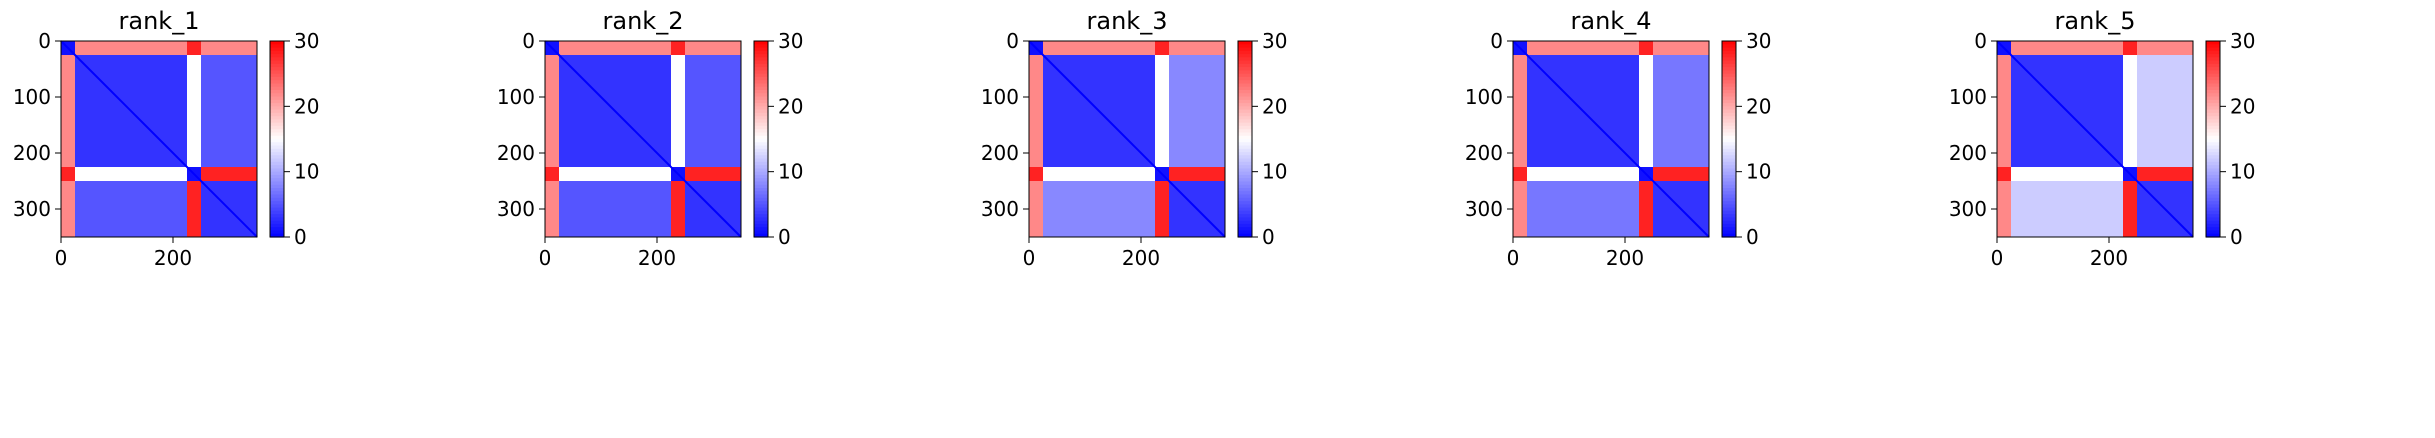  What do you see at coordinates (1758, 106) in the screenshot?
I see `colorbar-tick-label: 20` at bounding box center [1758, 106].